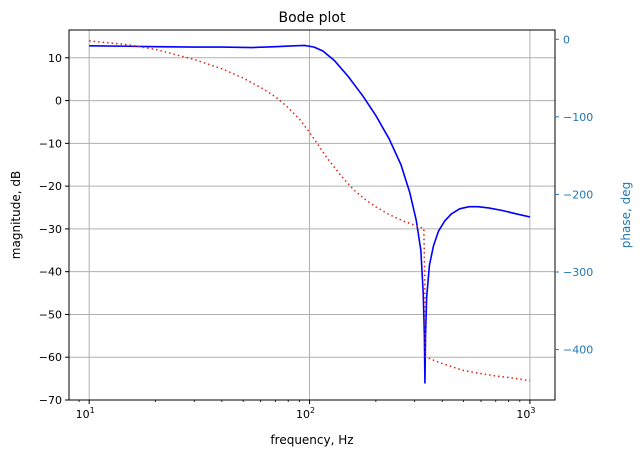 Image resolution: width=642 pixels, height=461 pixels. Describe the element at coordinates (578, 350) in the screenshot. I see `y2-tick-label: −400` at that location.